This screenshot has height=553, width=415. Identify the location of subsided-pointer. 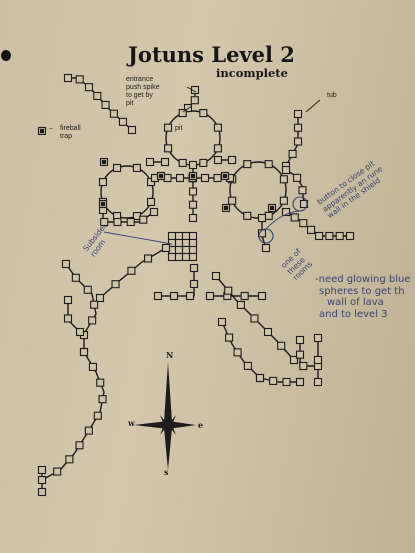
(138, 238).